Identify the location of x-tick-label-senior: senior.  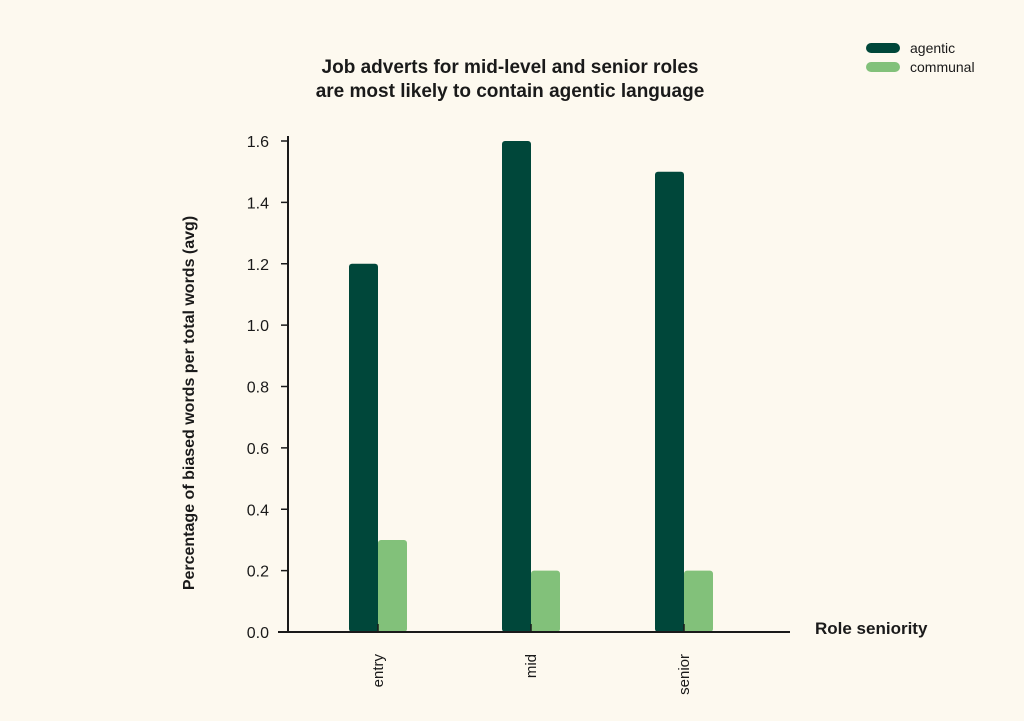
(684, 674).